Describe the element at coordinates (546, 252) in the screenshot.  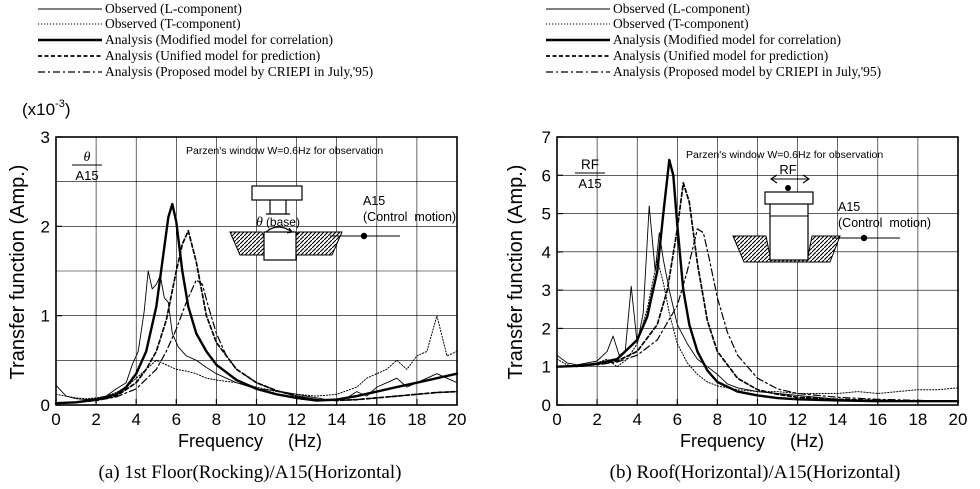
I see `y-tick-label: 4` at that location.